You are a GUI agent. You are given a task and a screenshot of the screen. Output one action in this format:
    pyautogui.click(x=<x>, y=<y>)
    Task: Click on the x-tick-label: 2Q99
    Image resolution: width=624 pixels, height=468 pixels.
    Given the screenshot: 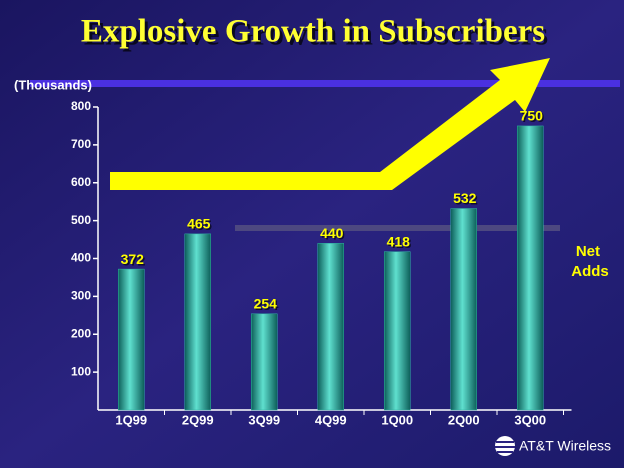 What is the action you would take?
    pyautogui.click(x=198, y=419)
    